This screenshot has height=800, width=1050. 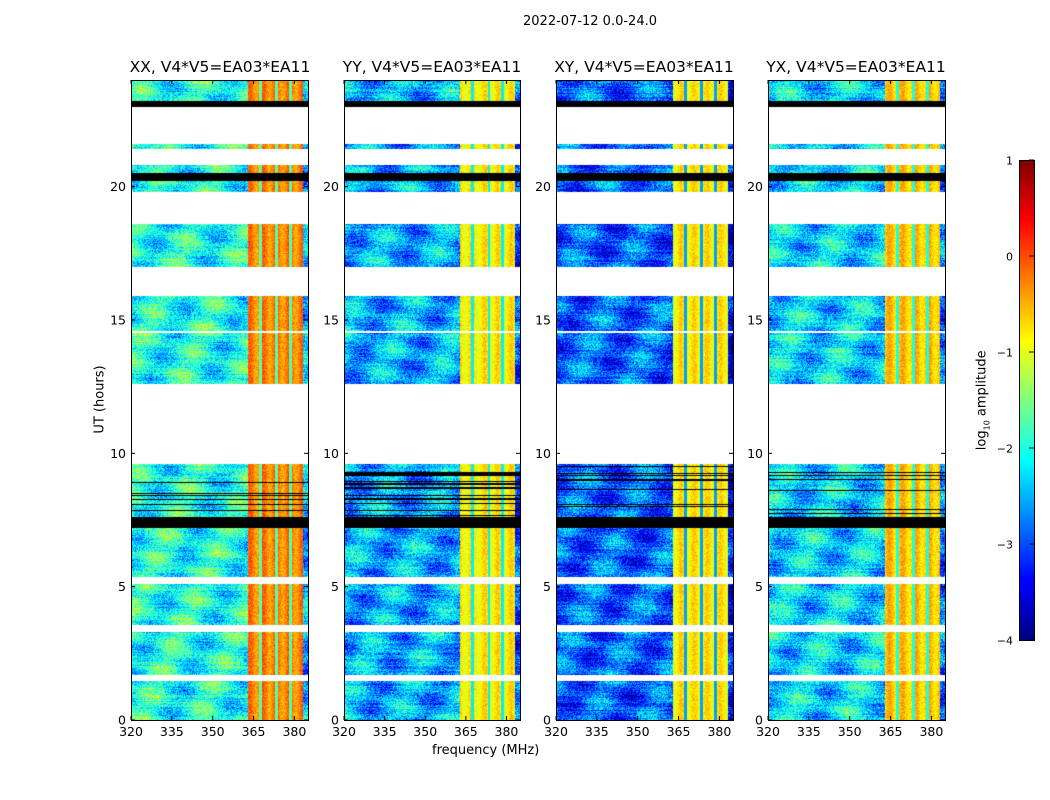 I want to click on heatmap-xy, so click(x=644, y=400).